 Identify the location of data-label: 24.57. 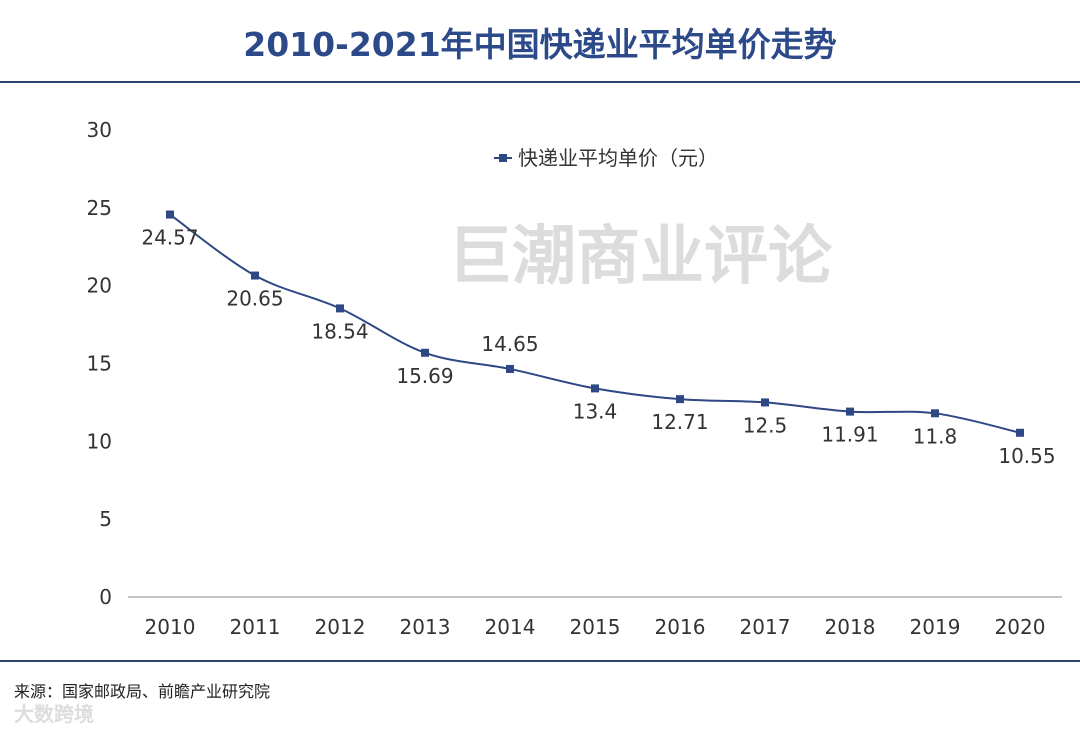
(169, 238).